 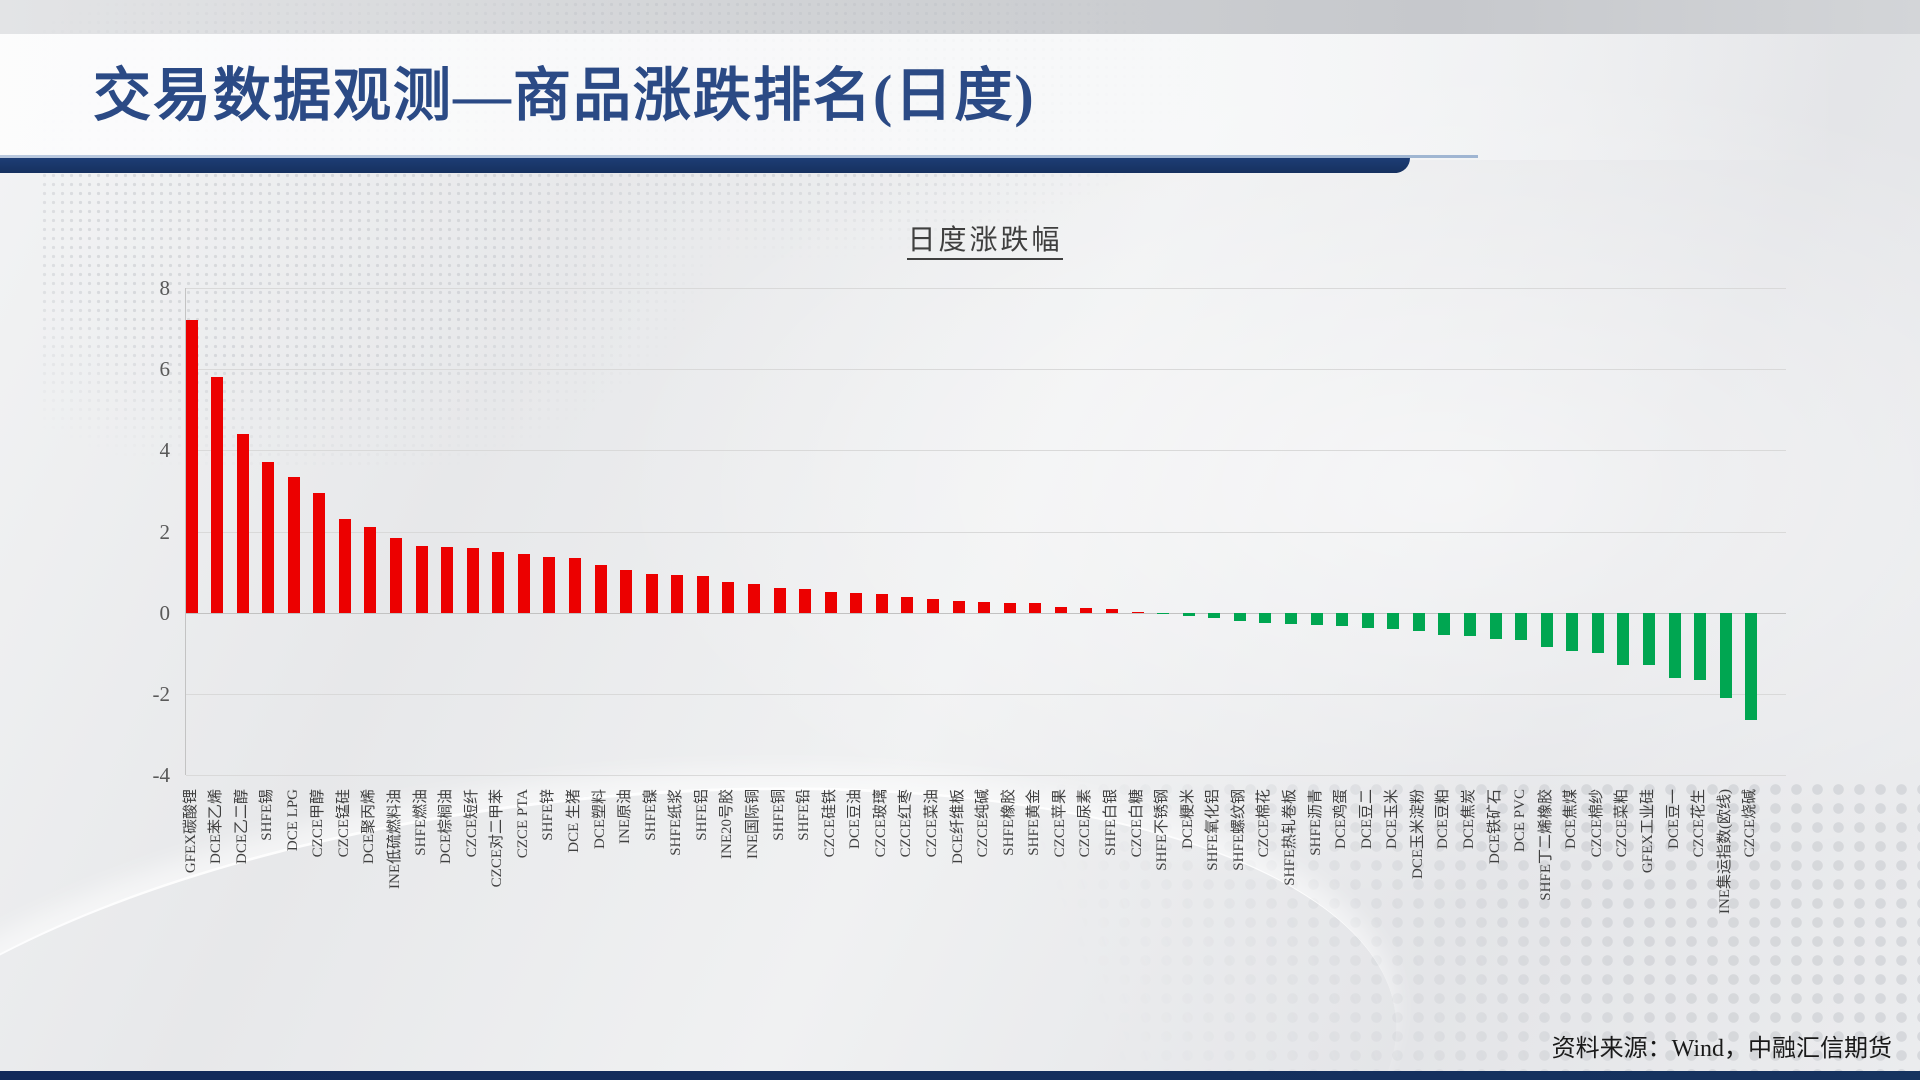 I want to click on y-tick-label: 6, so click(x=165, y=369).